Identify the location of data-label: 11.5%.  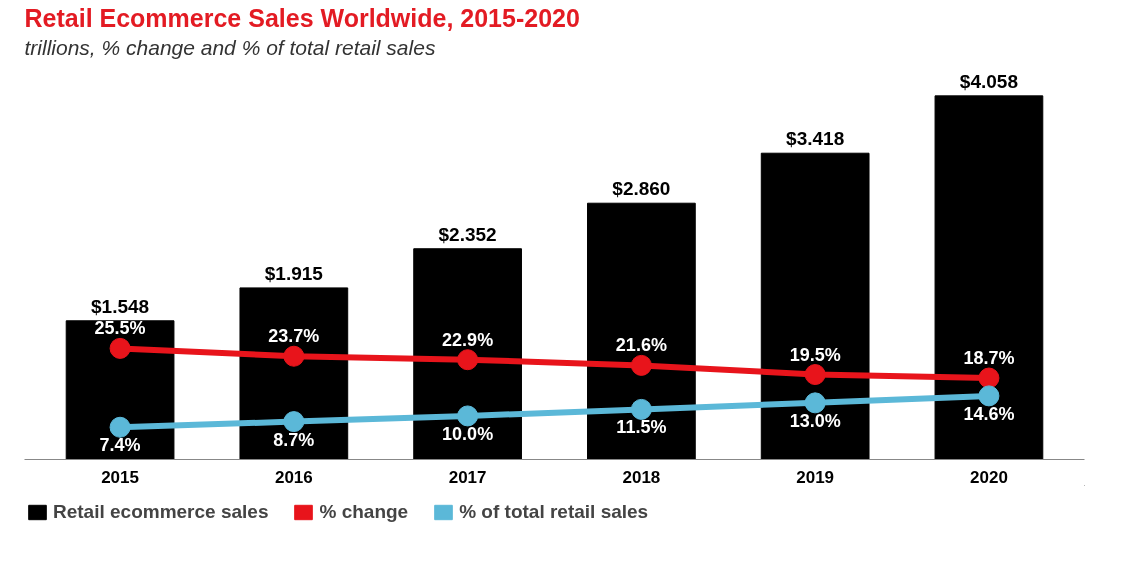
(641, 427).